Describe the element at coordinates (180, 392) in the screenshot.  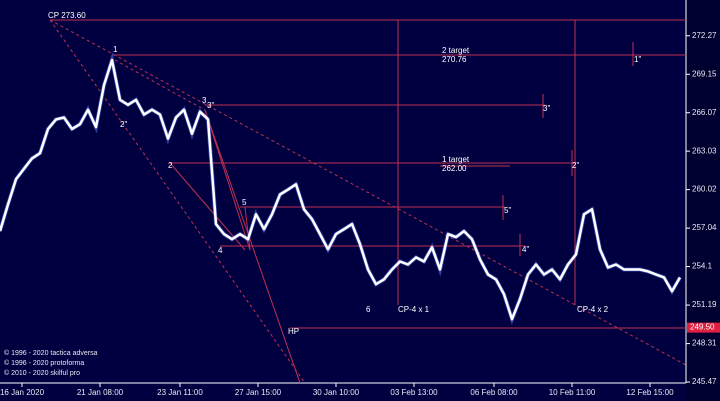
I see `x-tick-label: 23 Jan 11:00` at that location.